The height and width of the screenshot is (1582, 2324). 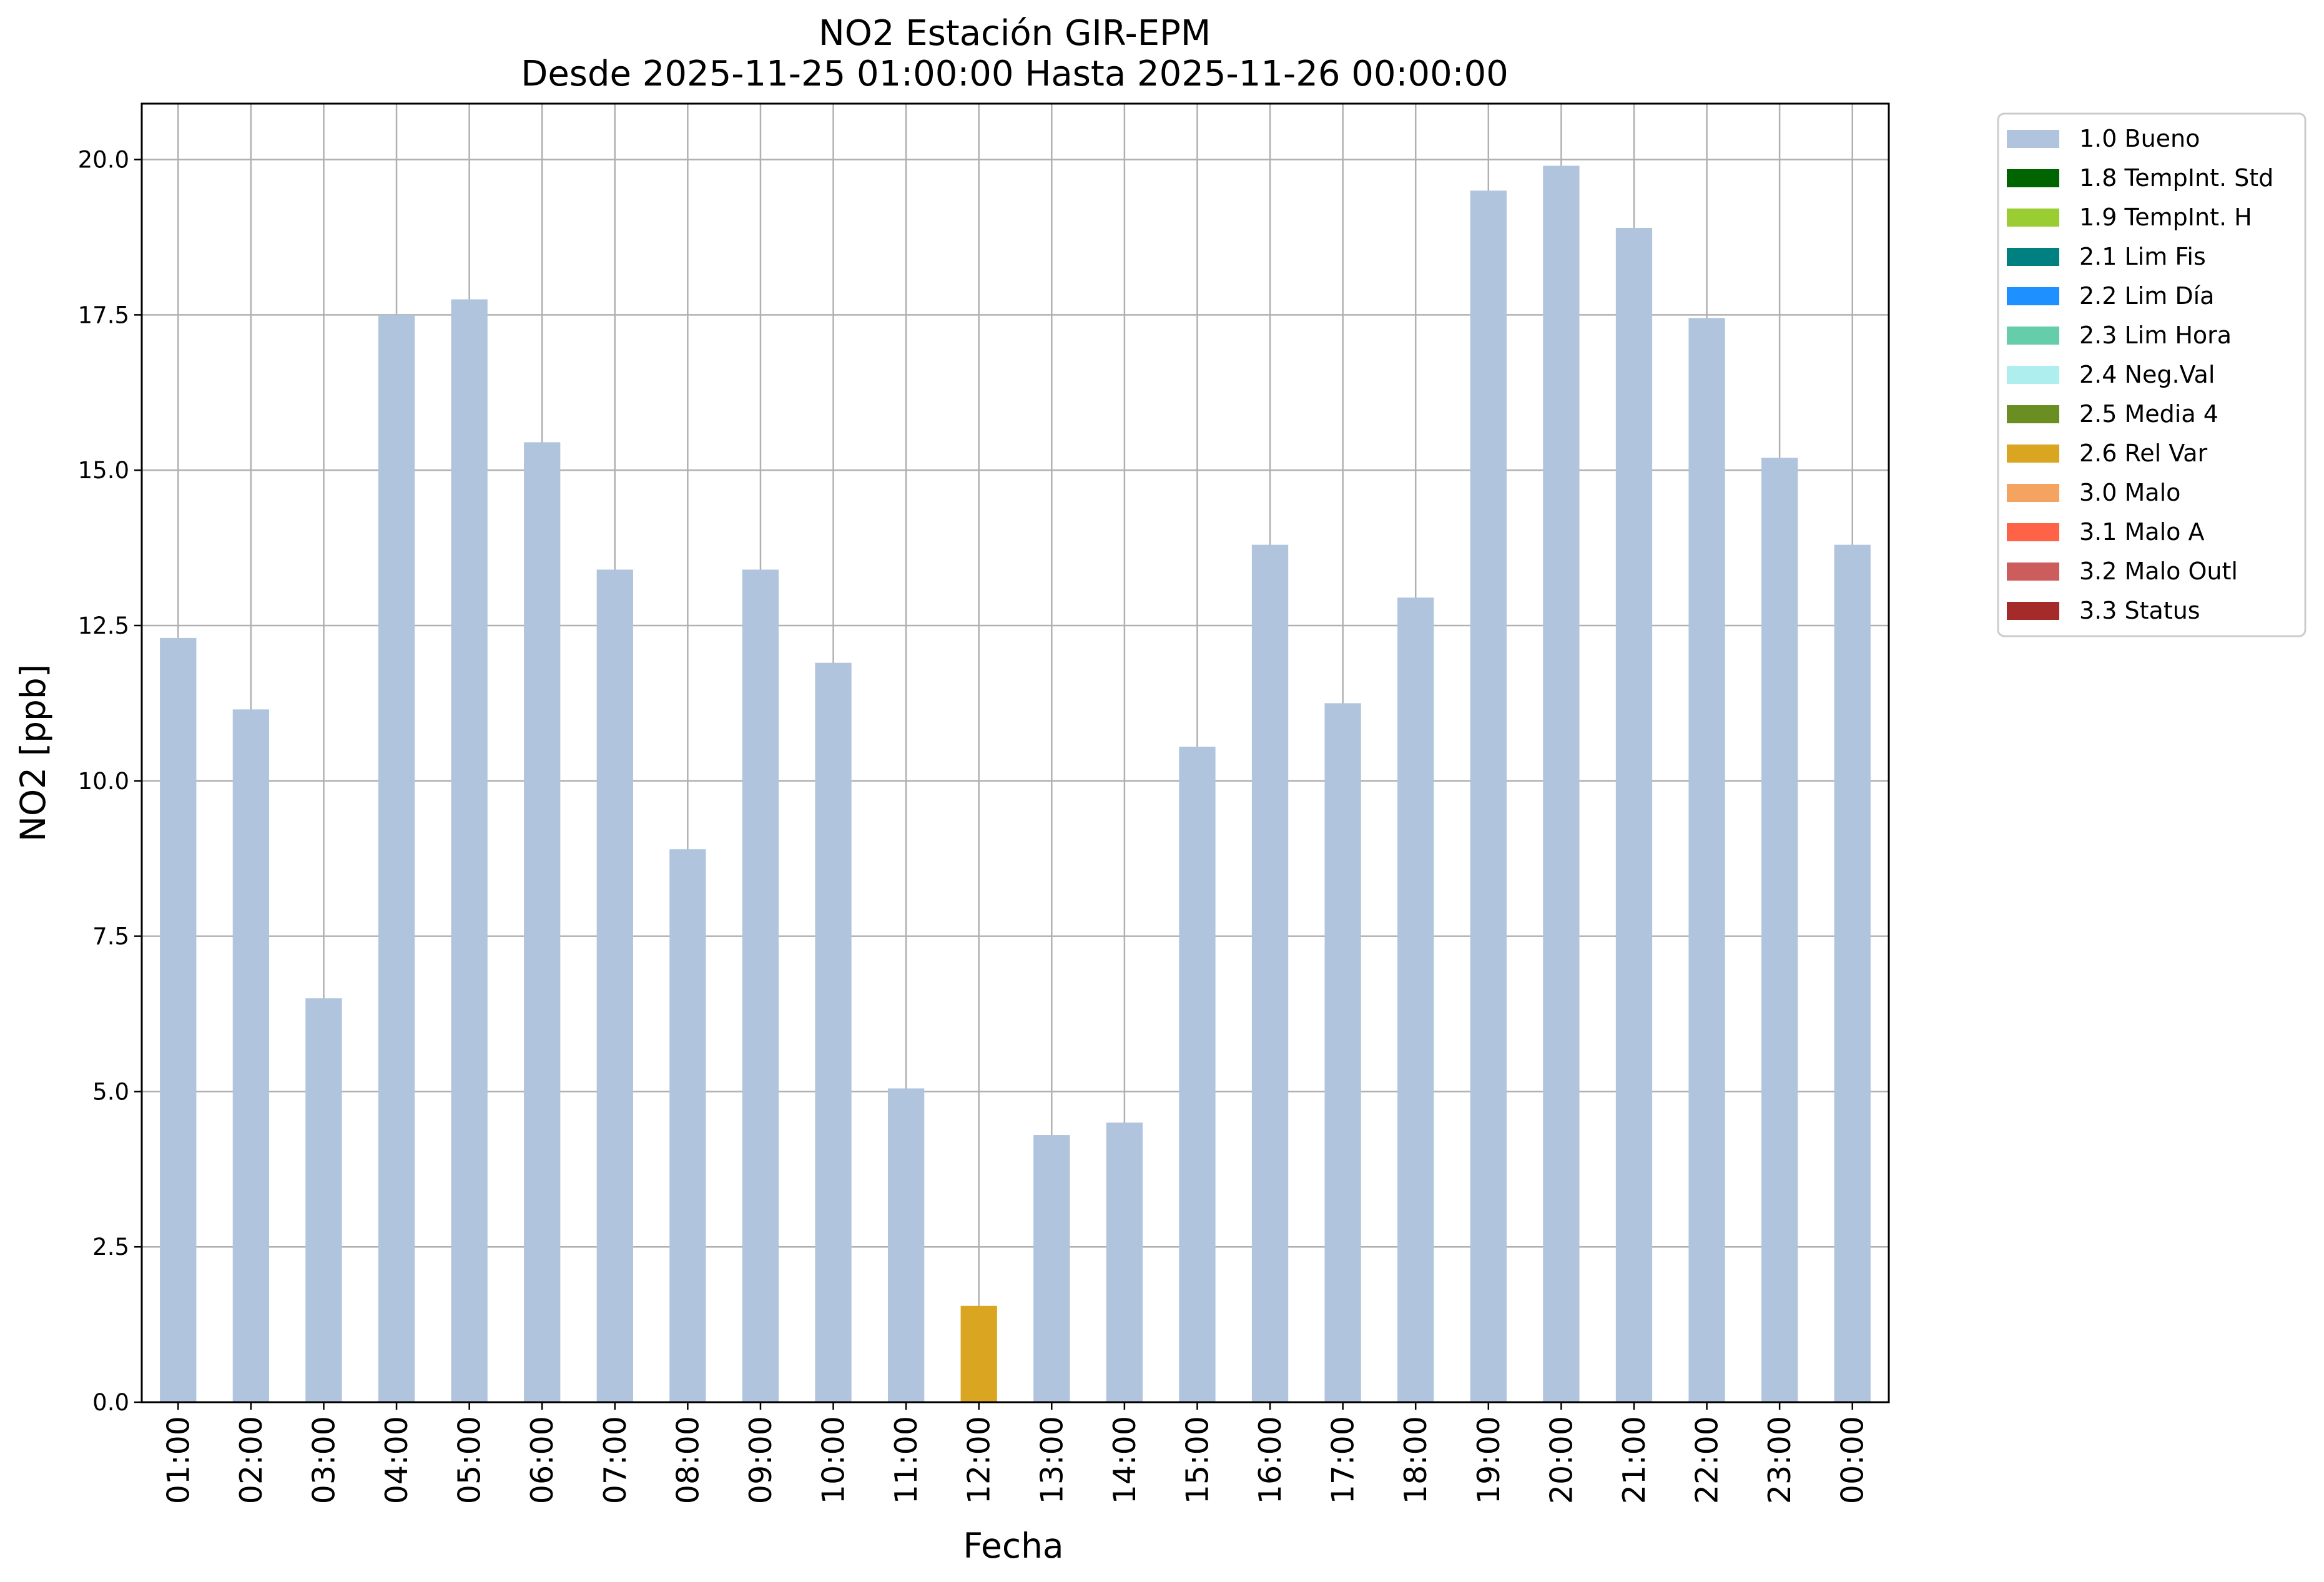 I want to click on x-tick-label: 02:00, so click(x=251, y=1460).